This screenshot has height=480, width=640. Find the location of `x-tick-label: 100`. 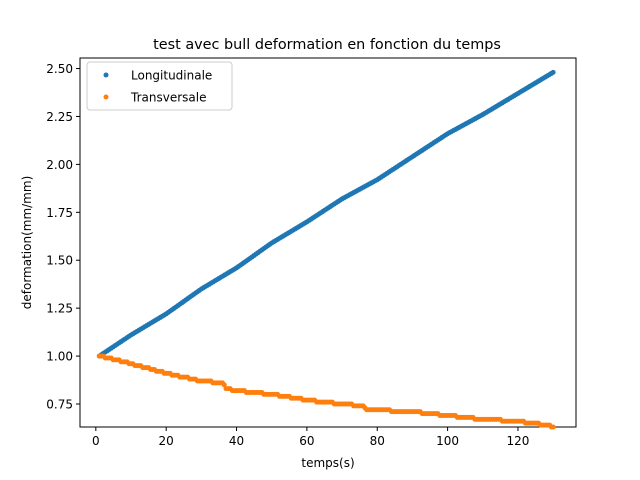

x-tick-label: 100 is located at coordinates (447, 441).